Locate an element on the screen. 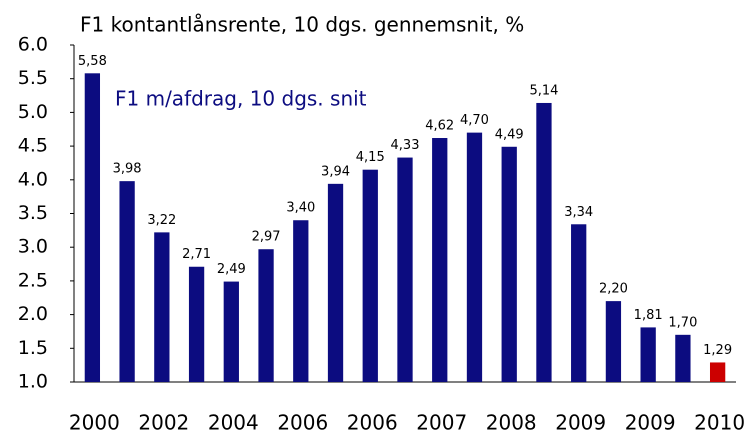 The image size is (750, 439). x-tick-label: 2008 is located at coordinates (511, 423).